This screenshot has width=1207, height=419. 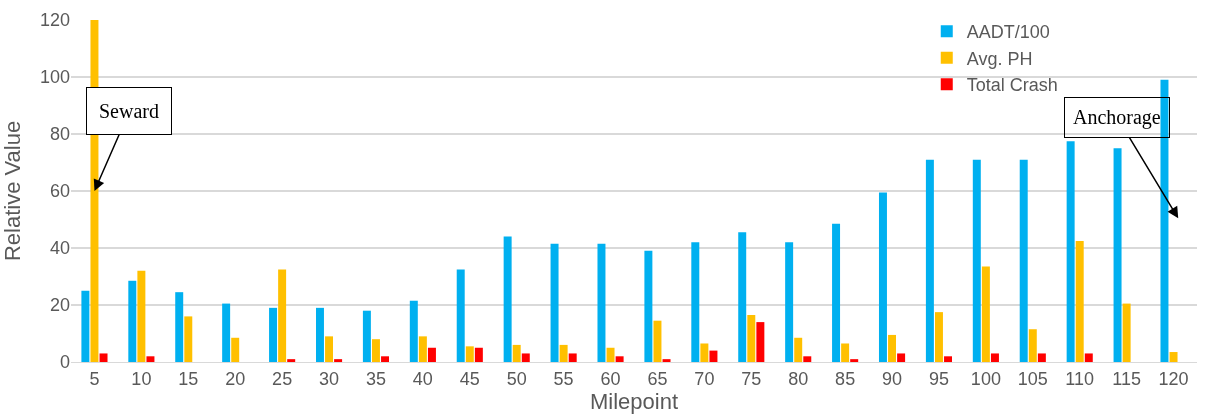 What do you see at coordinates (1012, 85) in the screenshot?
I see `legend-label: Total Crash` at bounding box center [1012, 85].